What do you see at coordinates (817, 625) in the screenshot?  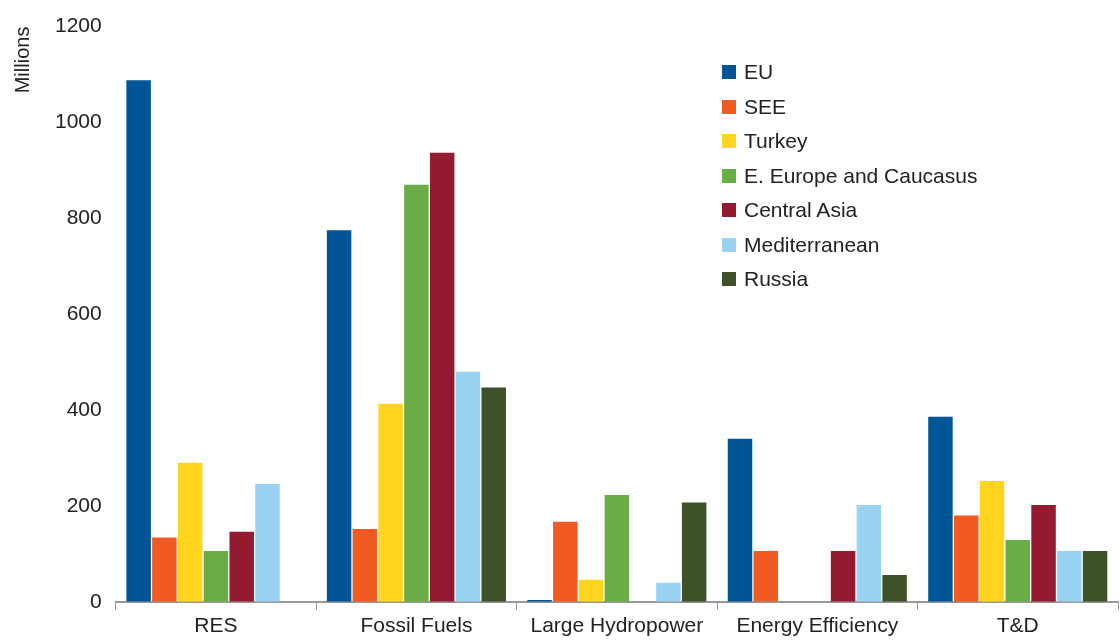 I see `x-tick-label: Energy Efficiency` at bounding box center [817, 625].